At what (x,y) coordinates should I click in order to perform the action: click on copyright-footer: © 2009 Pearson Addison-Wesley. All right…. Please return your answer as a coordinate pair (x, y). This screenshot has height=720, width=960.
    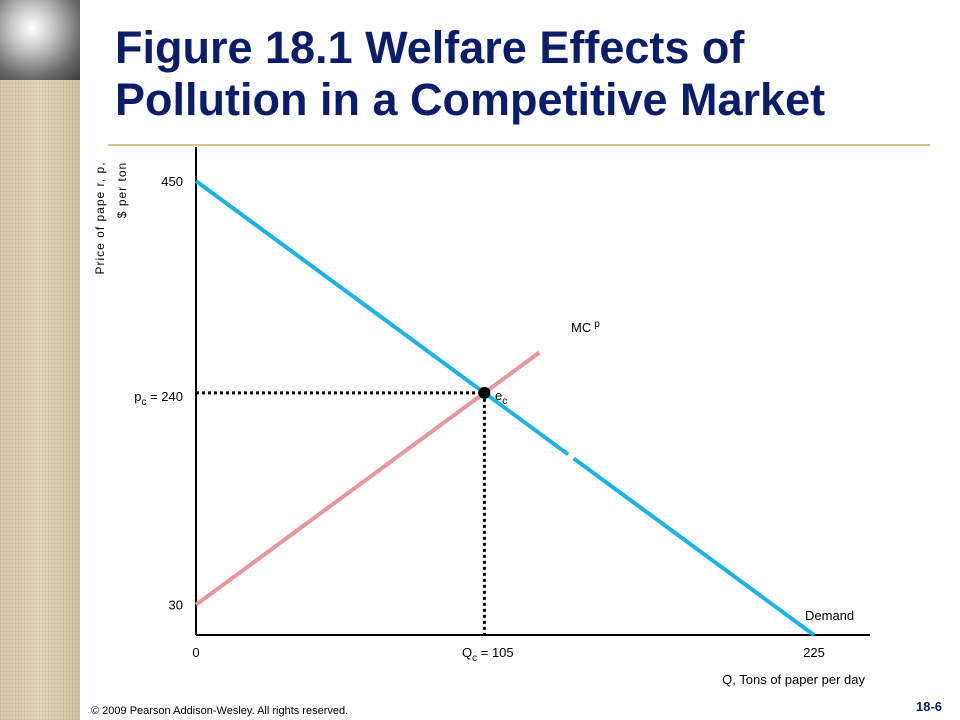
    Looking at the image, I should click on (220, 711).